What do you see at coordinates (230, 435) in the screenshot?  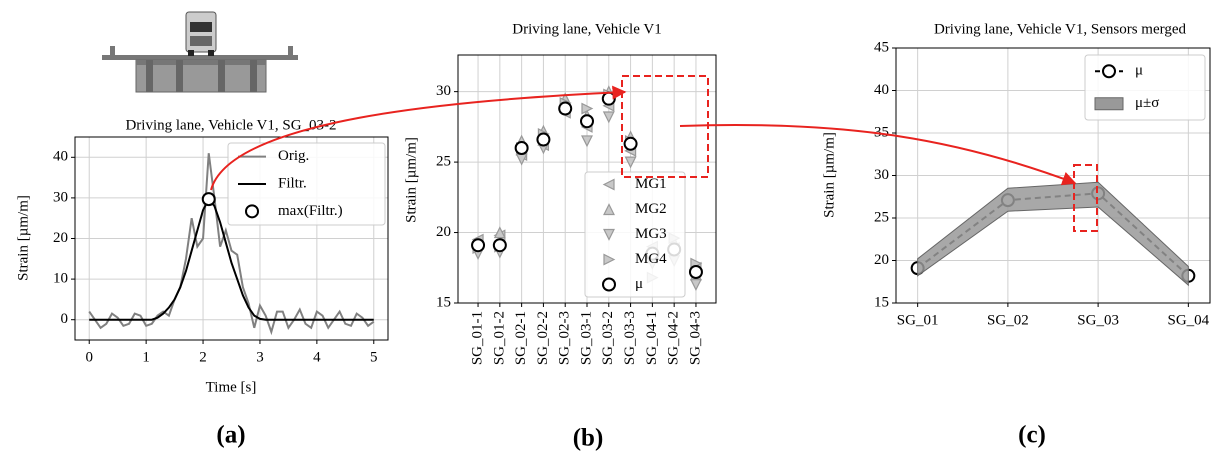 I see `panel-label: (a)` at bounding box center [230, 435].